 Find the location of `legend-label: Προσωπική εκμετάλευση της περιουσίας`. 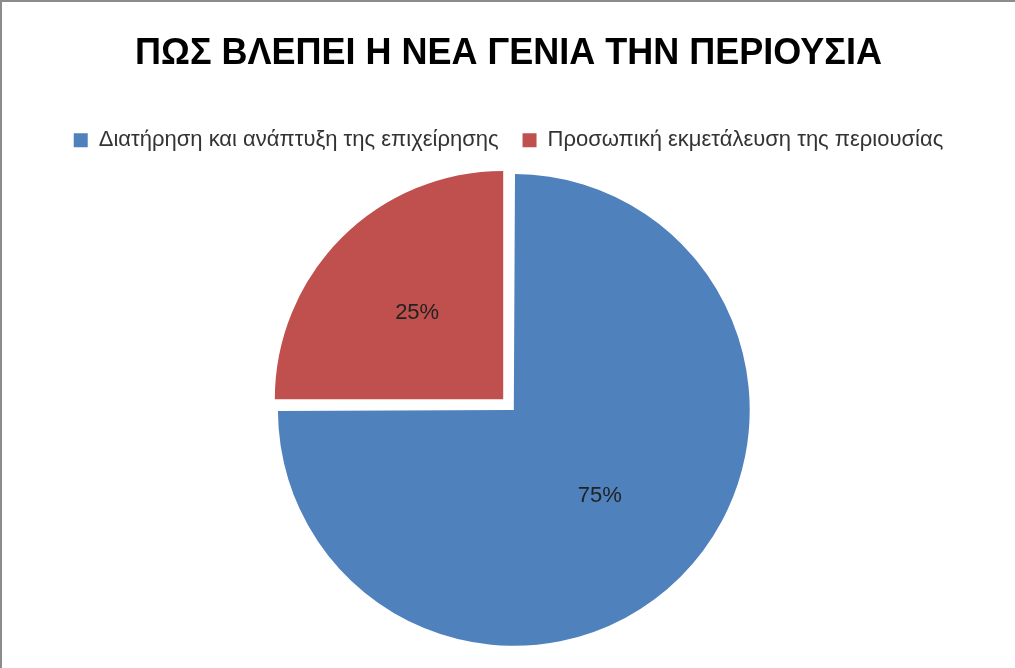

legend-label: Προσωπική εκμετάλευση της περιουσίας is located at coordinates (745, 139).